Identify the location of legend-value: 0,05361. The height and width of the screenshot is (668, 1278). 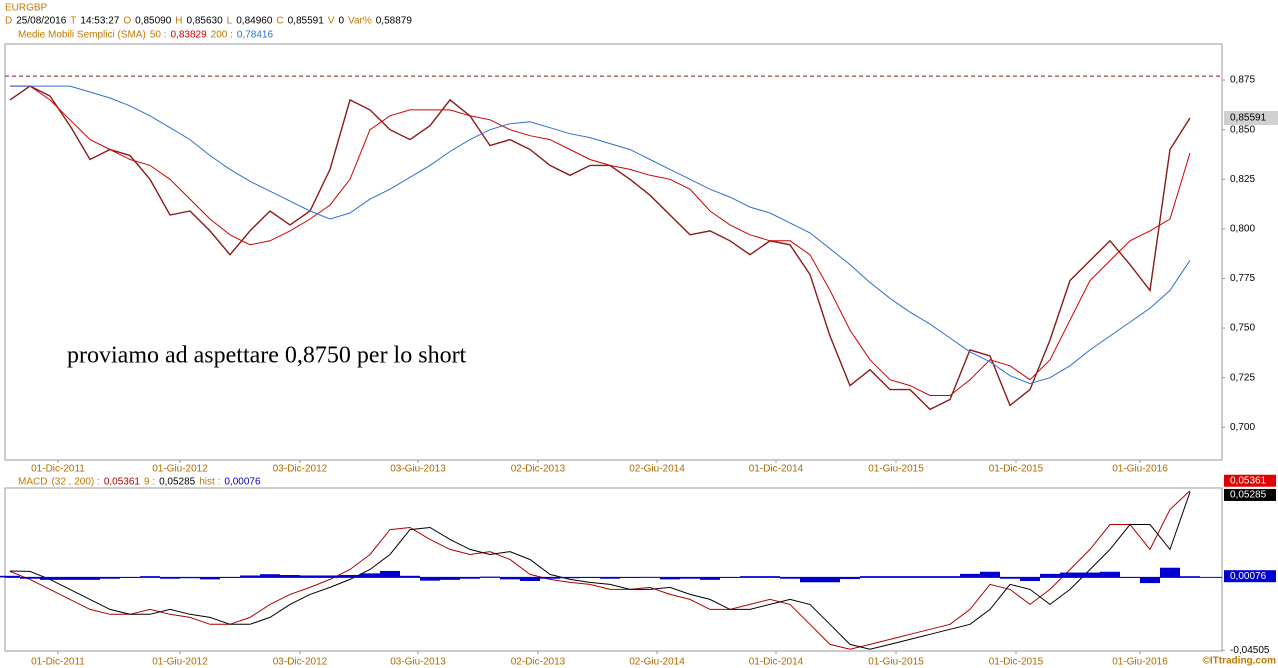
(122, 482).